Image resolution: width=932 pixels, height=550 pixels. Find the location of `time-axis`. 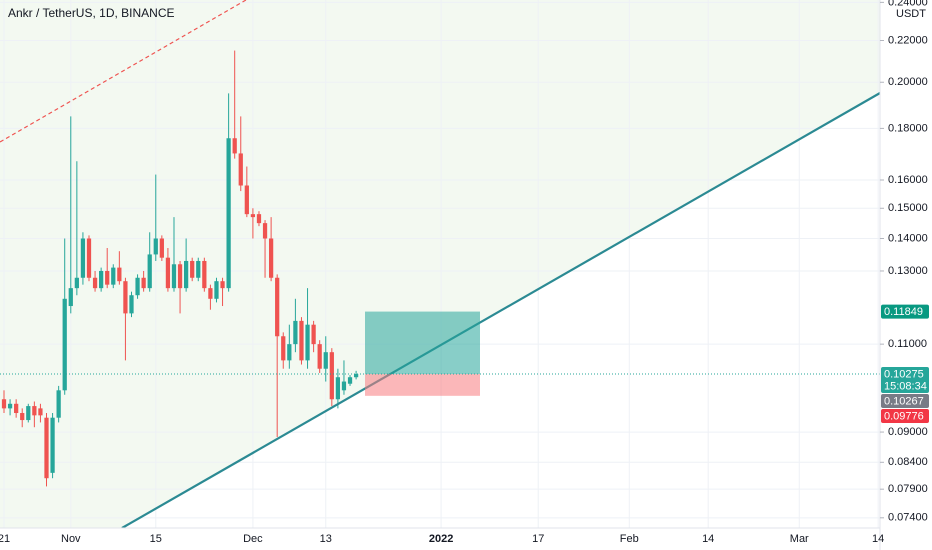

time-axis is located at coordinates (440, 539).